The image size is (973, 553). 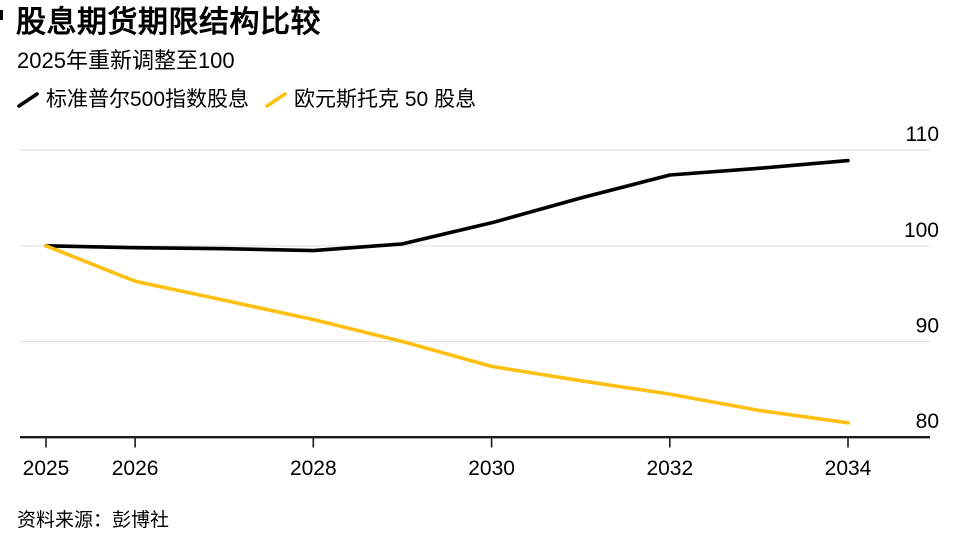 What do you see at coordinates (922, 134) in the screenshot?
I see `y-tick-label-110: 110` at bounding box center [922, 134].